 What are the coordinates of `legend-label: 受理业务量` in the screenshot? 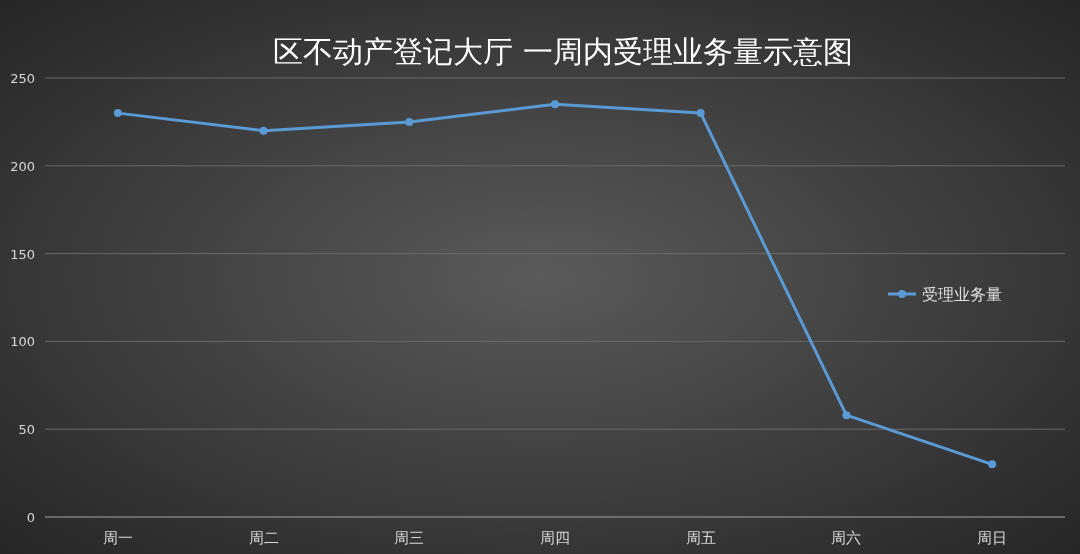 It's located at (962, 294).